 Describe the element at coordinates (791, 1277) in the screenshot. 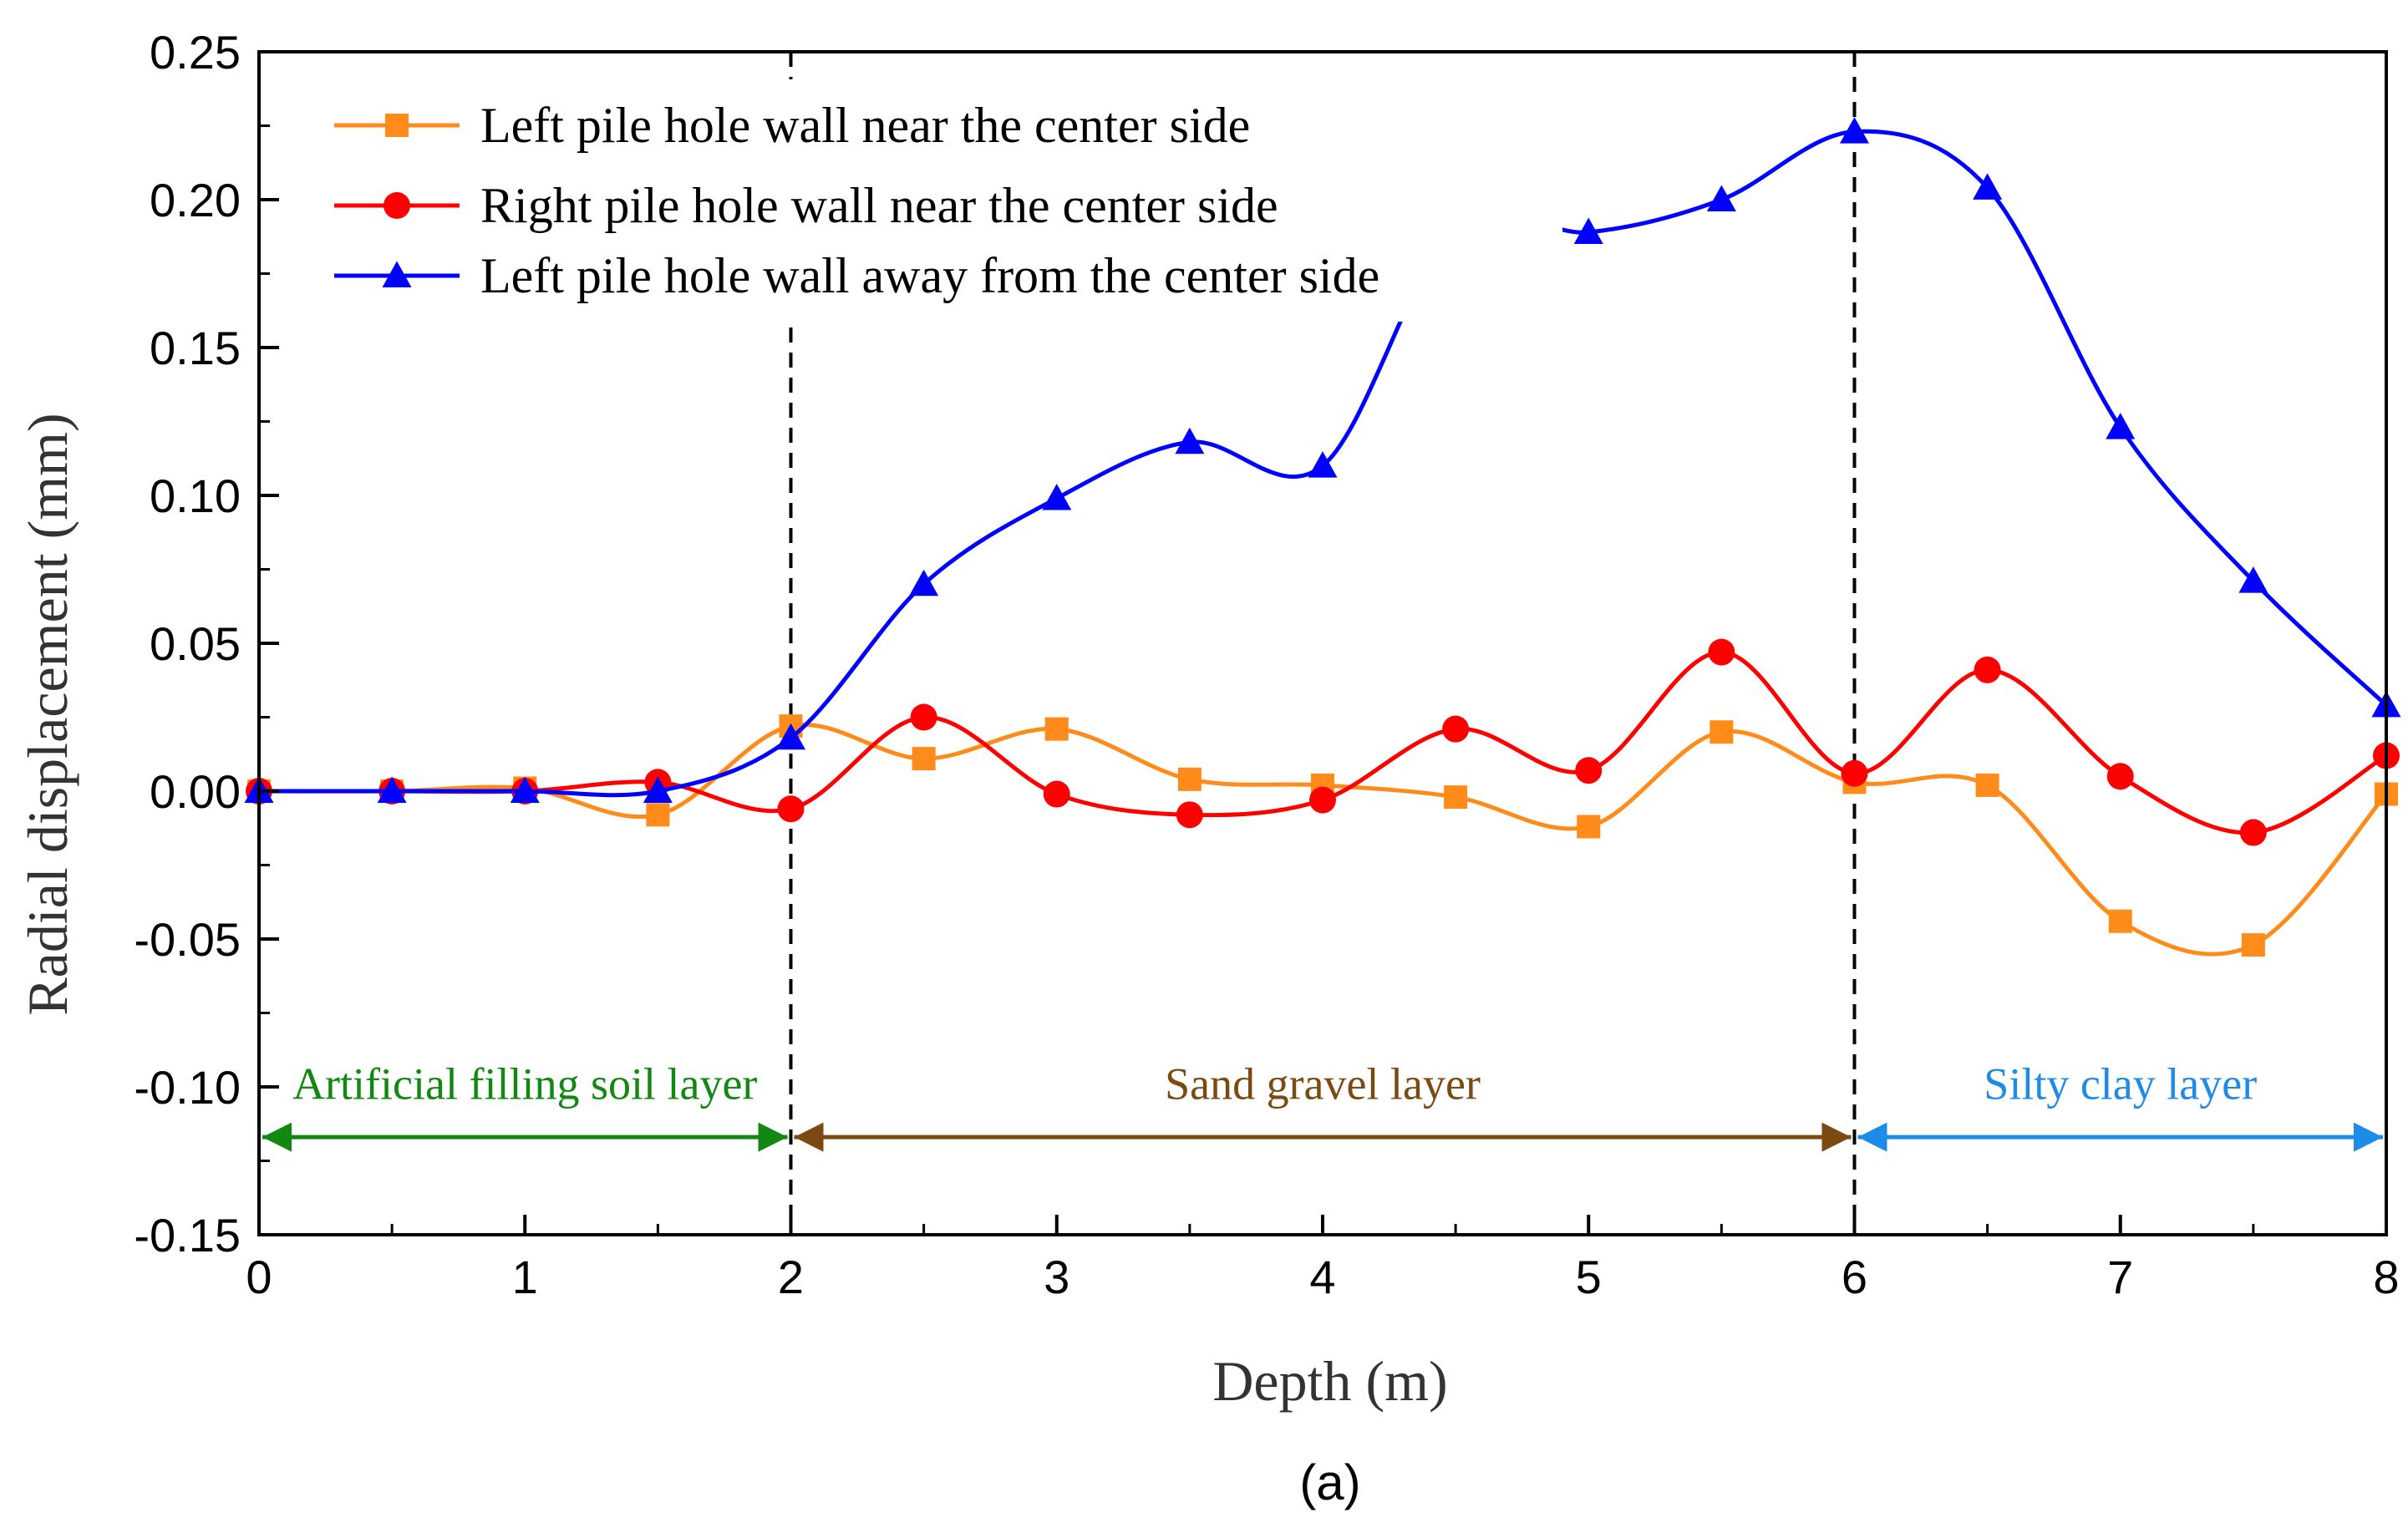

I see `x-tick-label: 2` at that location.